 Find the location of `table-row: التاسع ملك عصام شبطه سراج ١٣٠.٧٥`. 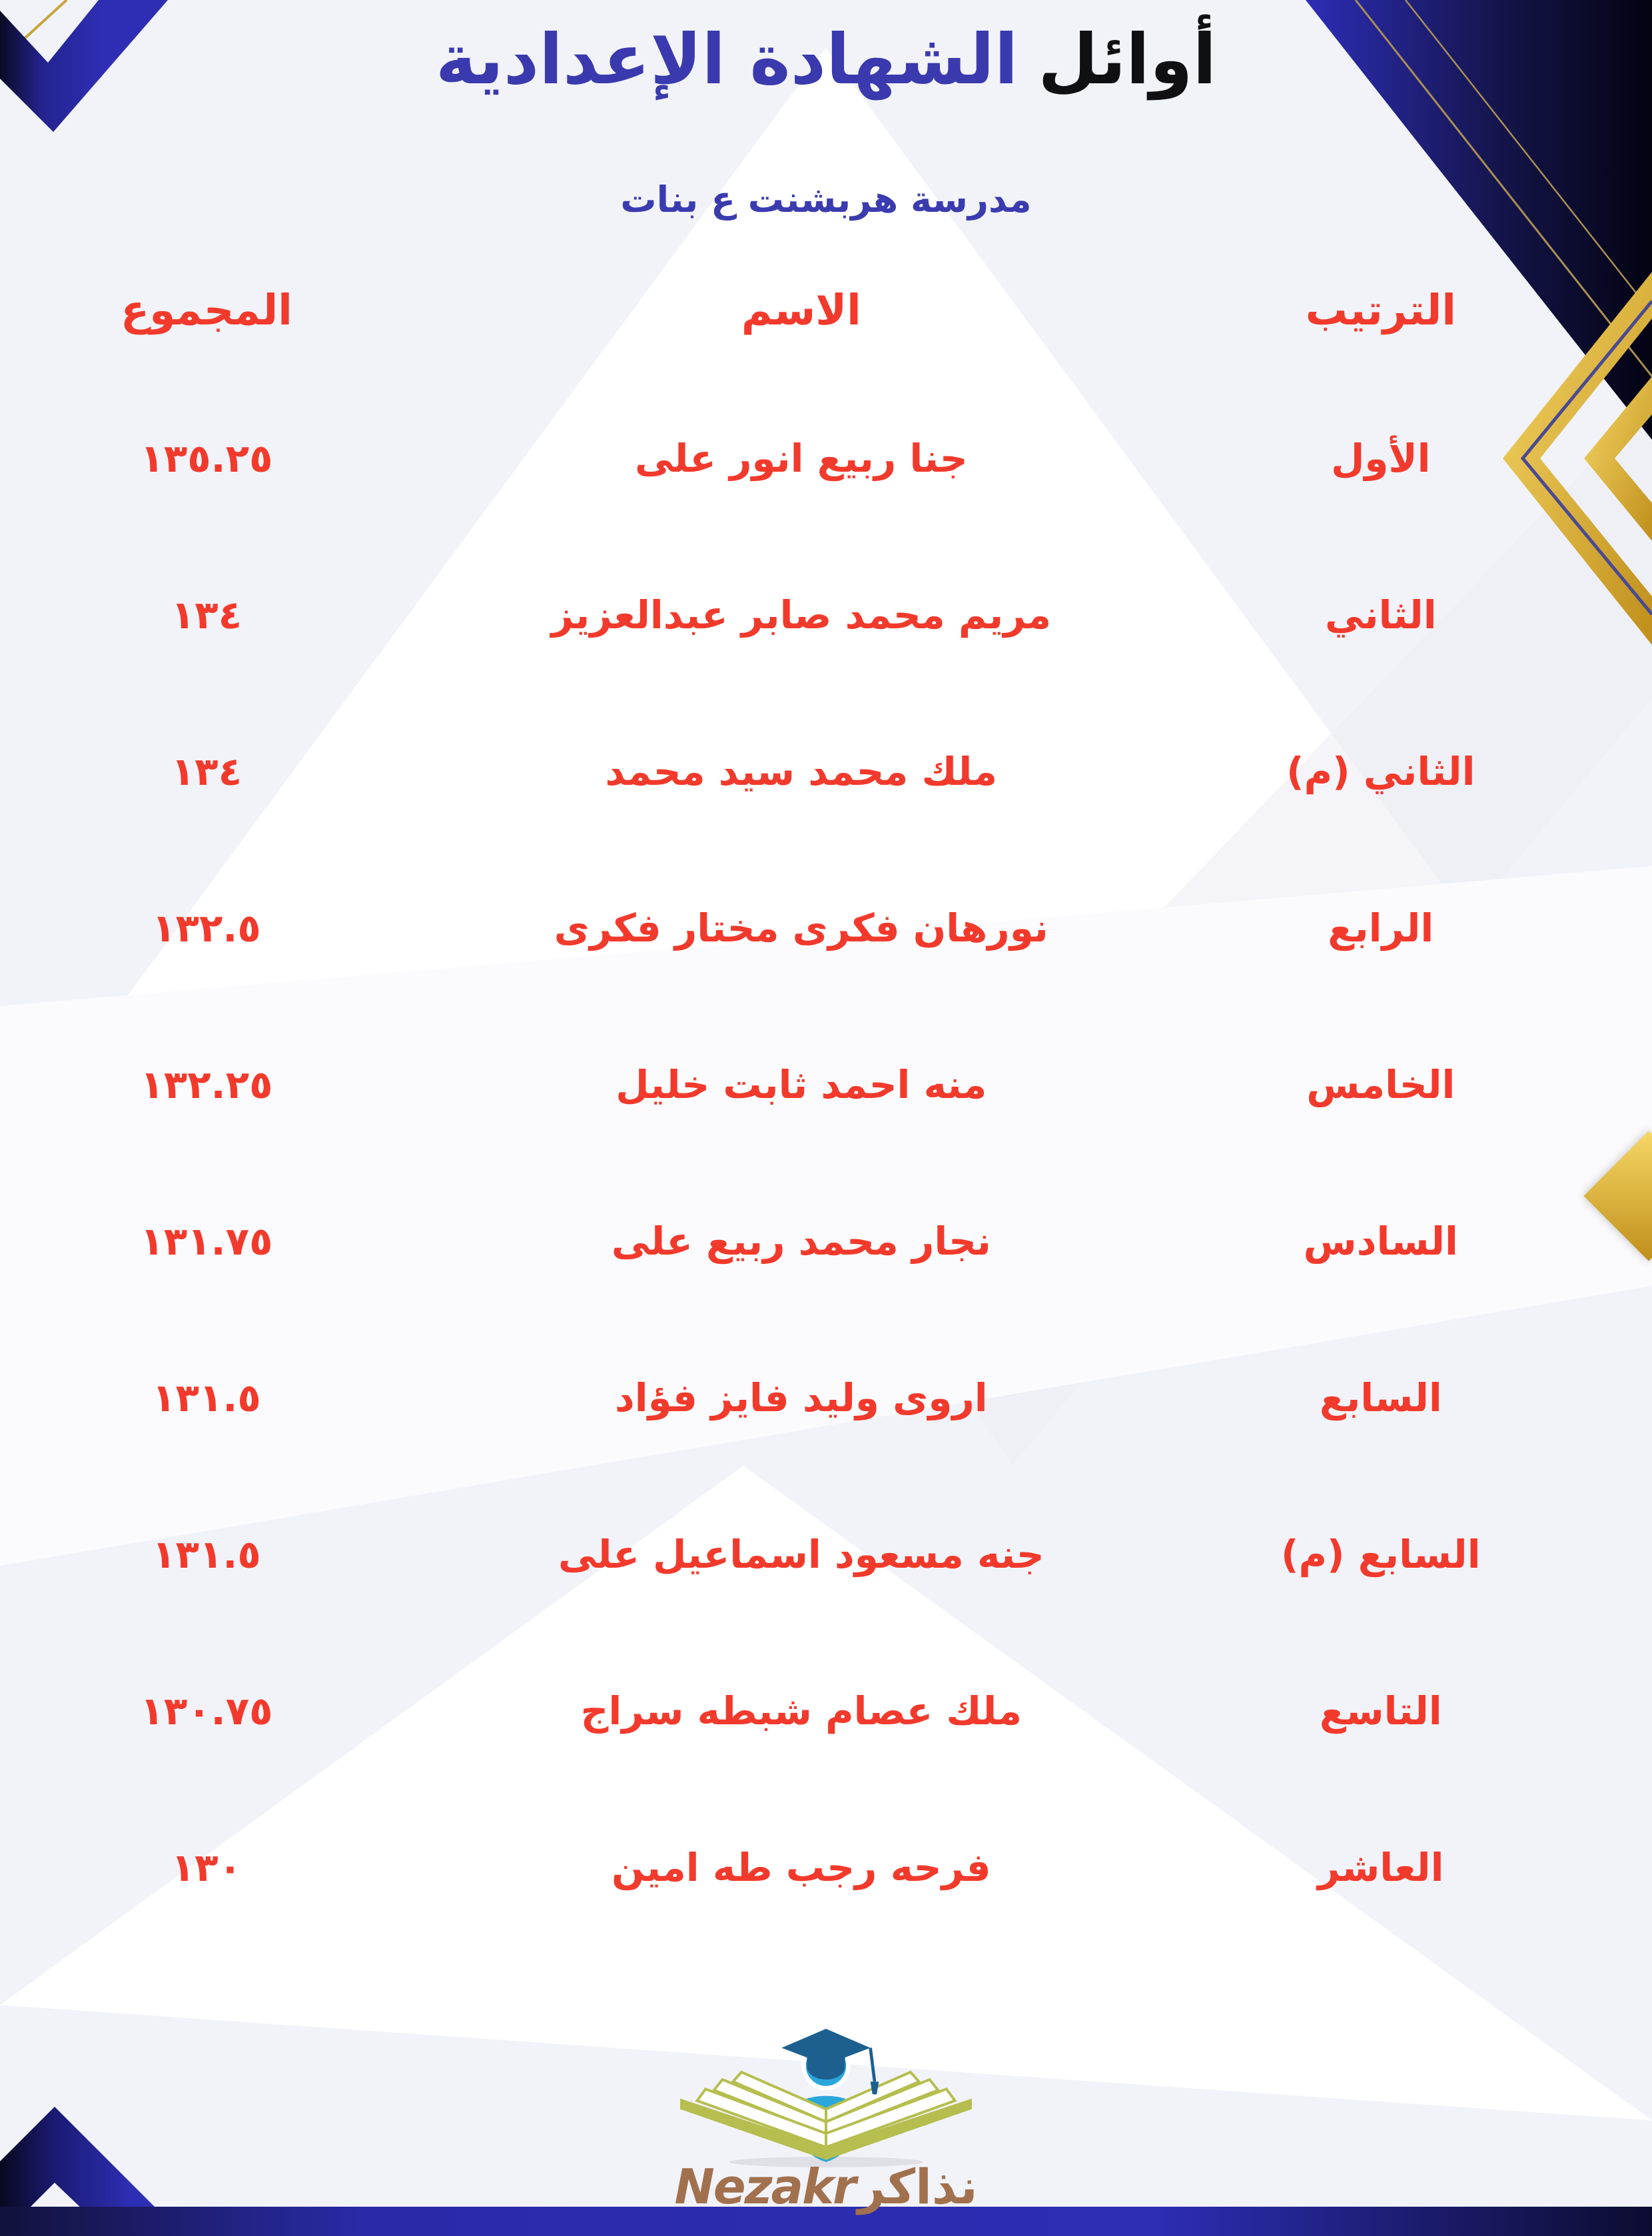

table-row: التاسع ملك عصام شبطه سراج ١٣٠.٧٥ is located at coordinates (826, 1710).